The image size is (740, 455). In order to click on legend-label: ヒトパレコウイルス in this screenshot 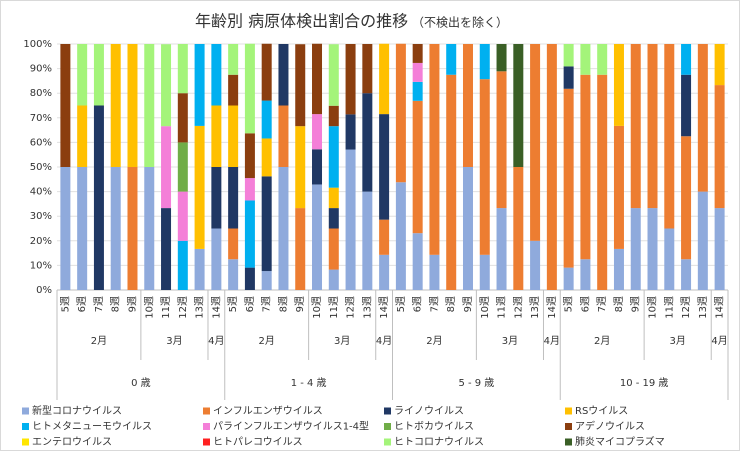, I will do `click(258, 442)`.